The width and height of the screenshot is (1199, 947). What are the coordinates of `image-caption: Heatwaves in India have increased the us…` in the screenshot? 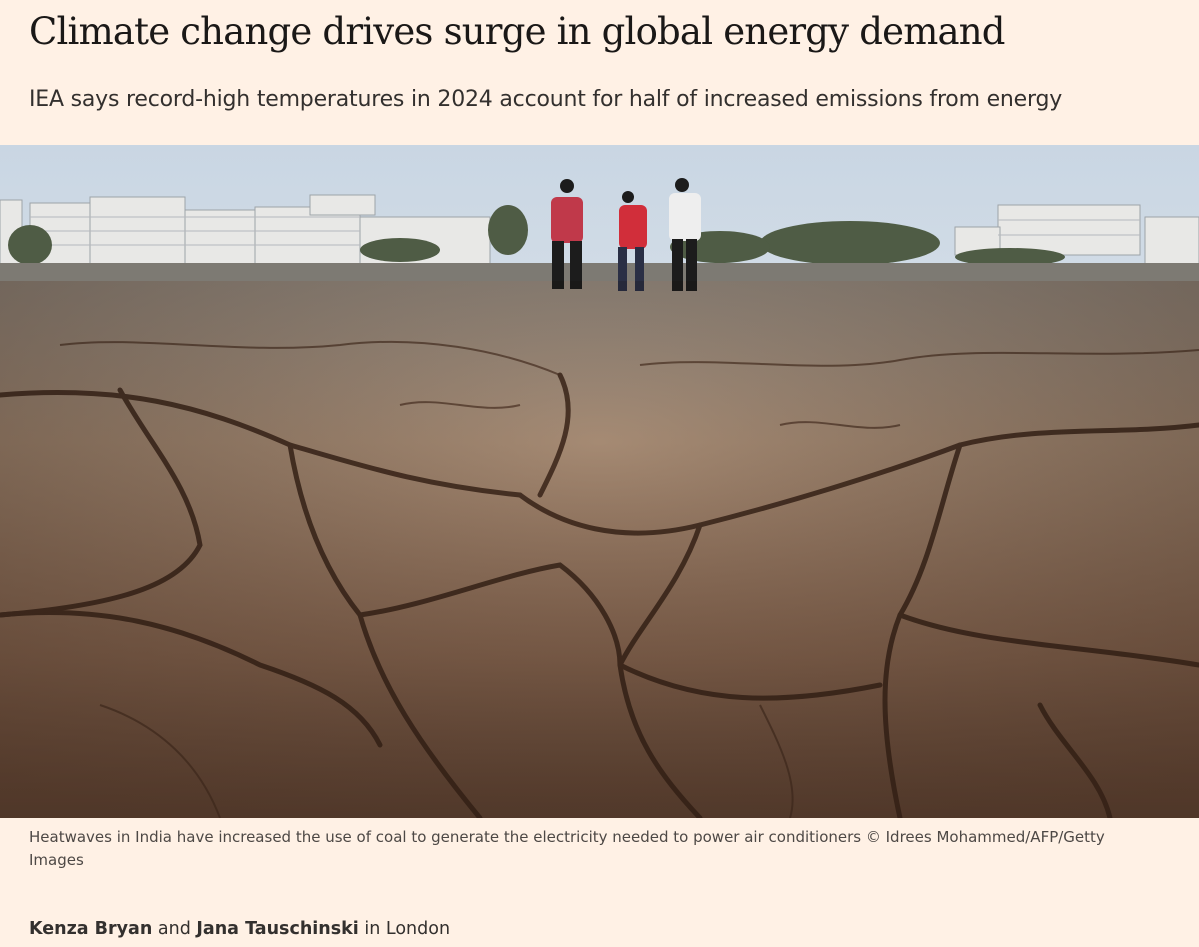 It's located at (567, 848).